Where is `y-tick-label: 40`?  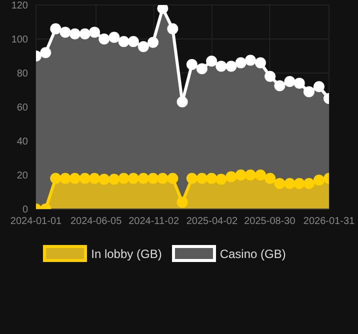 y-tick-label: 40 is located at coordinates (22, 142).